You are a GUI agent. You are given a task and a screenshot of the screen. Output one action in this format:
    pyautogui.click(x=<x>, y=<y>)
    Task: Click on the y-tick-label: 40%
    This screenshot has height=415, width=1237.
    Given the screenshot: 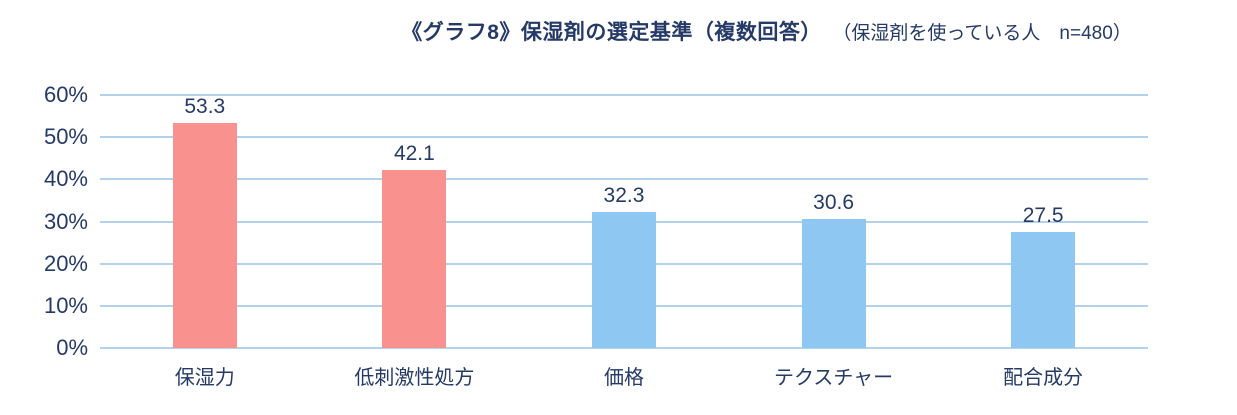 What is the action you would take?
    pyautogui.click(x=65, y=179)
    